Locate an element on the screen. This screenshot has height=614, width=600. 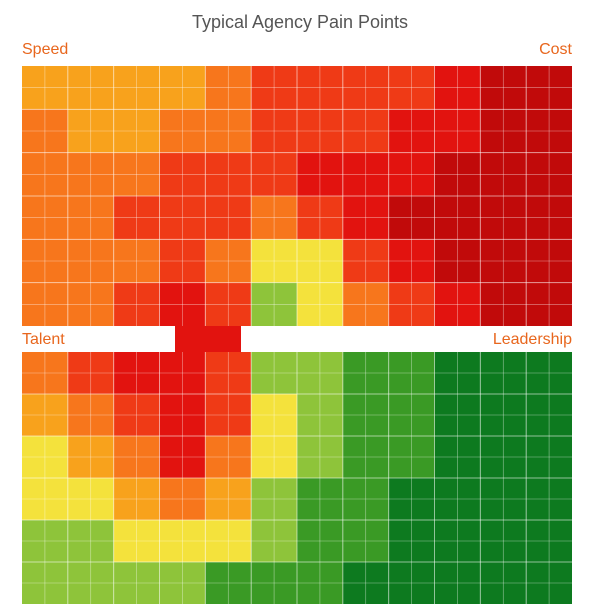
heatmap-bridge-cell is located at coordinates (208, 339).